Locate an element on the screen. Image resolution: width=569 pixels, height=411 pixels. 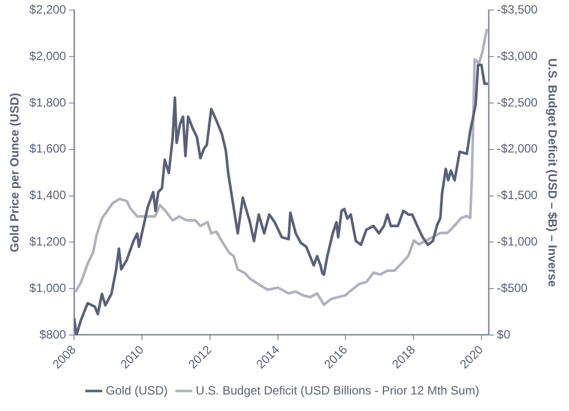
y-axis-title: Gold Price per Ounce (USD) is located at coordinates (15, 172).